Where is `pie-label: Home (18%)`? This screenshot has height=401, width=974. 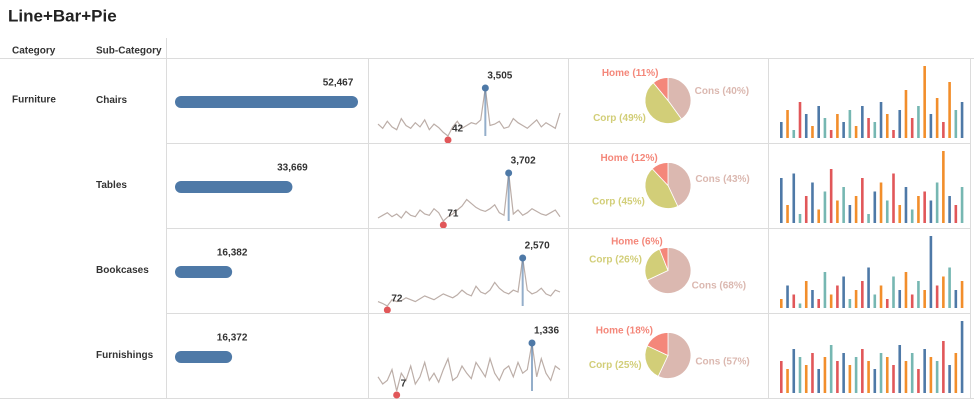 pie-label: Home (18%) is located at coordinates (624, 331).